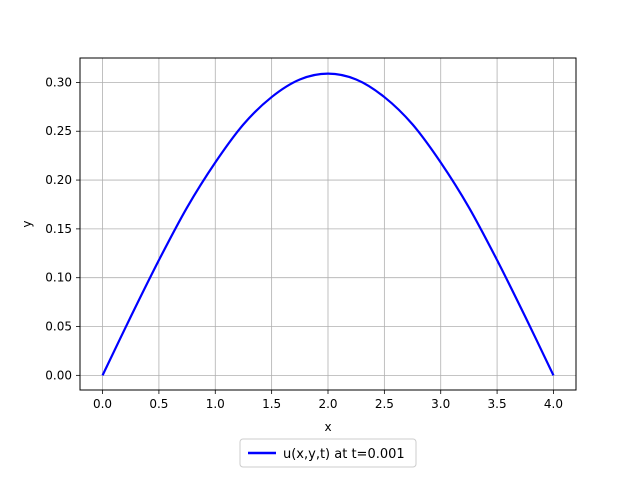 This screenshot has width=640, height=480. I want to click on legend: u(x,y,t) at t=0.001, so click(328, 453).